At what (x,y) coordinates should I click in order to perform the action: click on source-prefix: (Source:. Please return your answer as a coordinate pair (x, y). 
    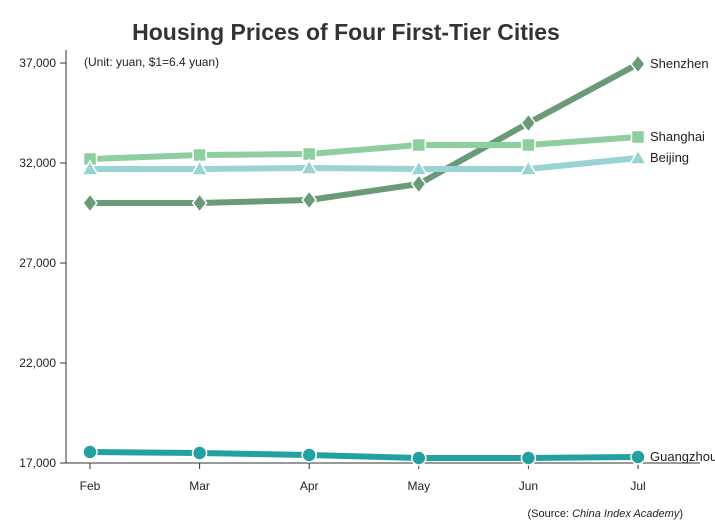
    Looking at the image, I should click on (549, 514).